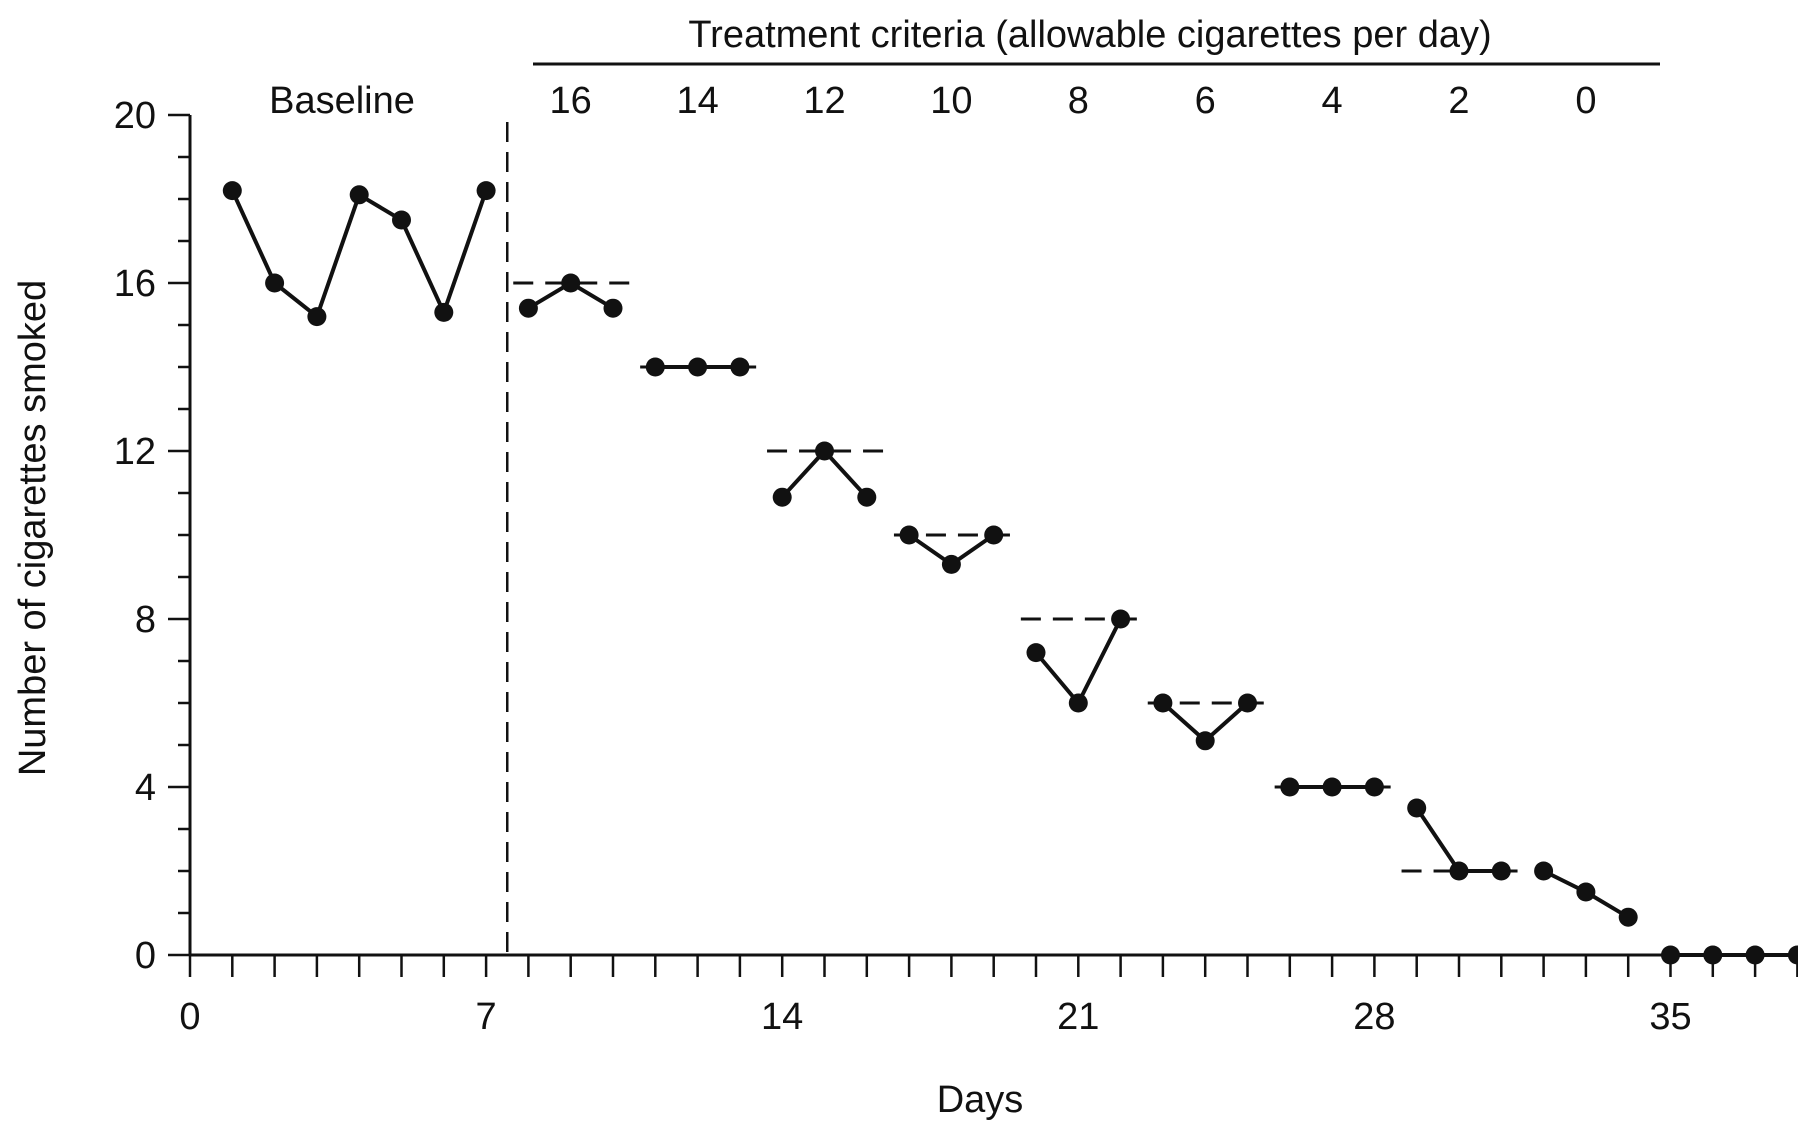 This screenshot has height=1128, width=1798. I want to click on x-axis-ticks: 0 7 14 21 28 35, so click(988, 996).